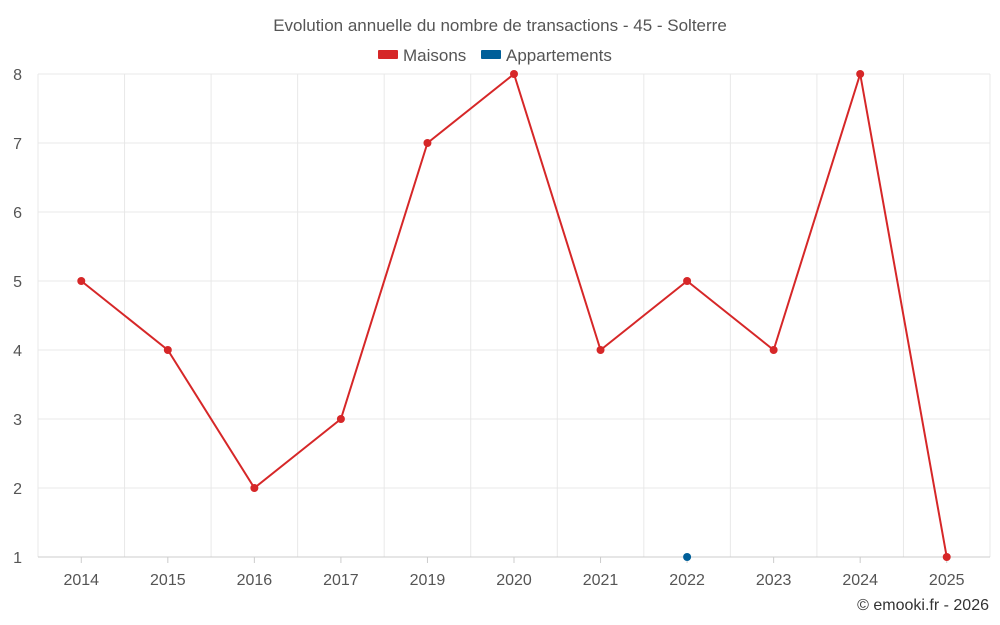 The width and height of the screenshot is (1000, 625). What do you see at coordinates (428, 580) in the screenshot?
I see `x-tick-label: 2019` at bounding box center [428, 580].